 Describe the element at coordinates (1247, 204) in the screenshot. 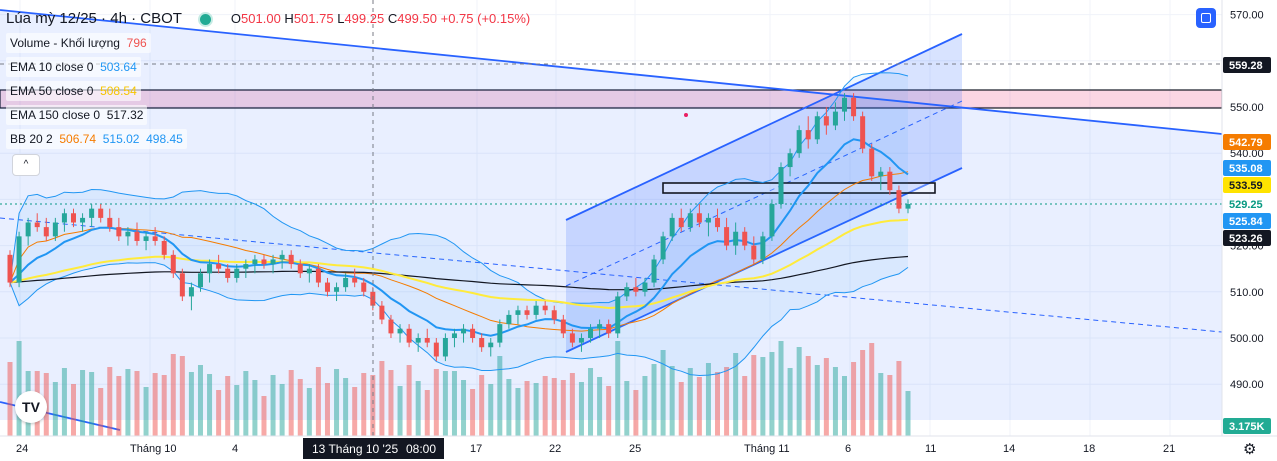

I see `price-badge: 529.25` at that location.